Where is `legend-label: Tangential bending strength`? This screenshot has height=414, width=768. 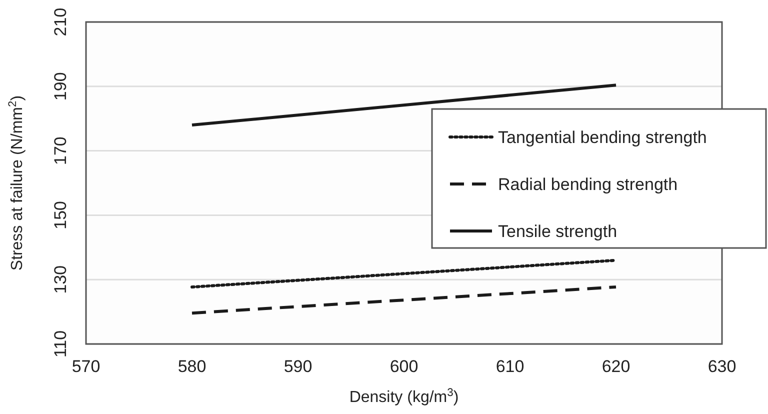
legend-label: Tangential bending strength is located at coordinates (602, 137).